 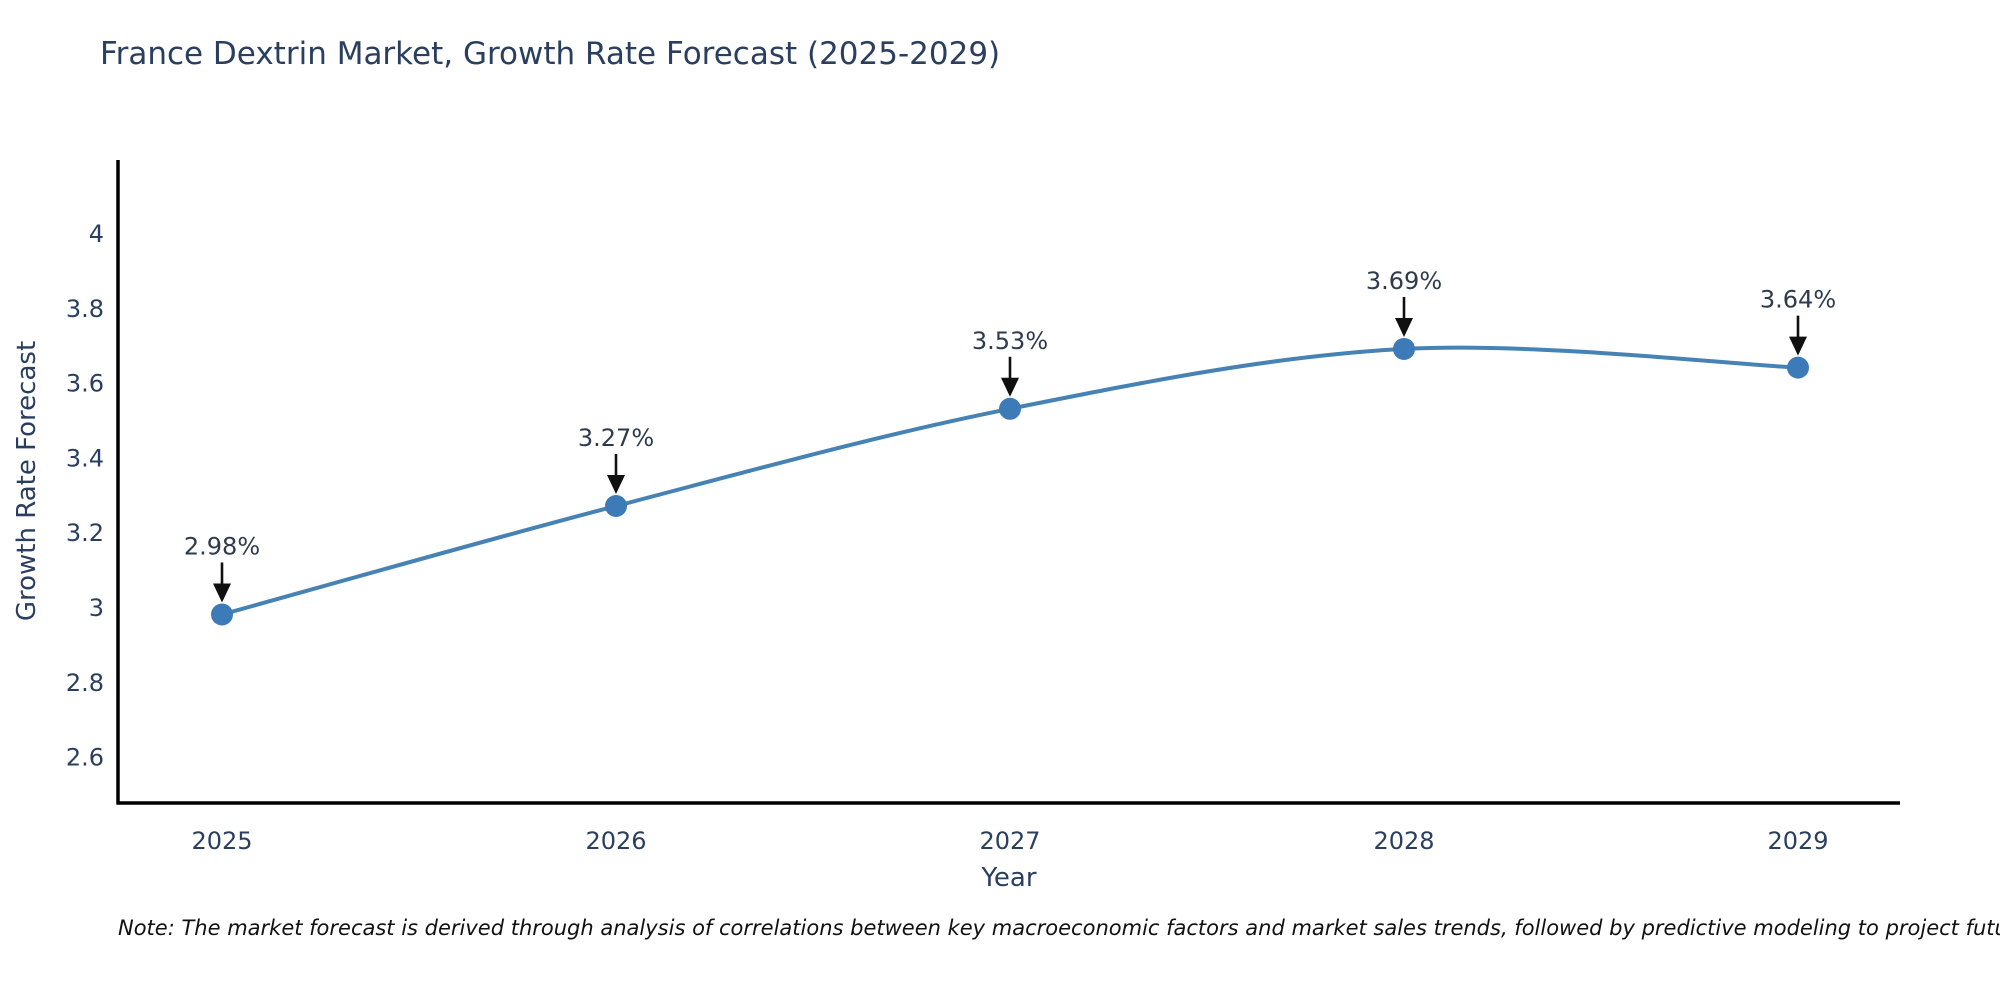 What do you see at coordinates (96, 234) in the screenshot?
I see `y-tick-label: 4` at bounding box center [96, 234].